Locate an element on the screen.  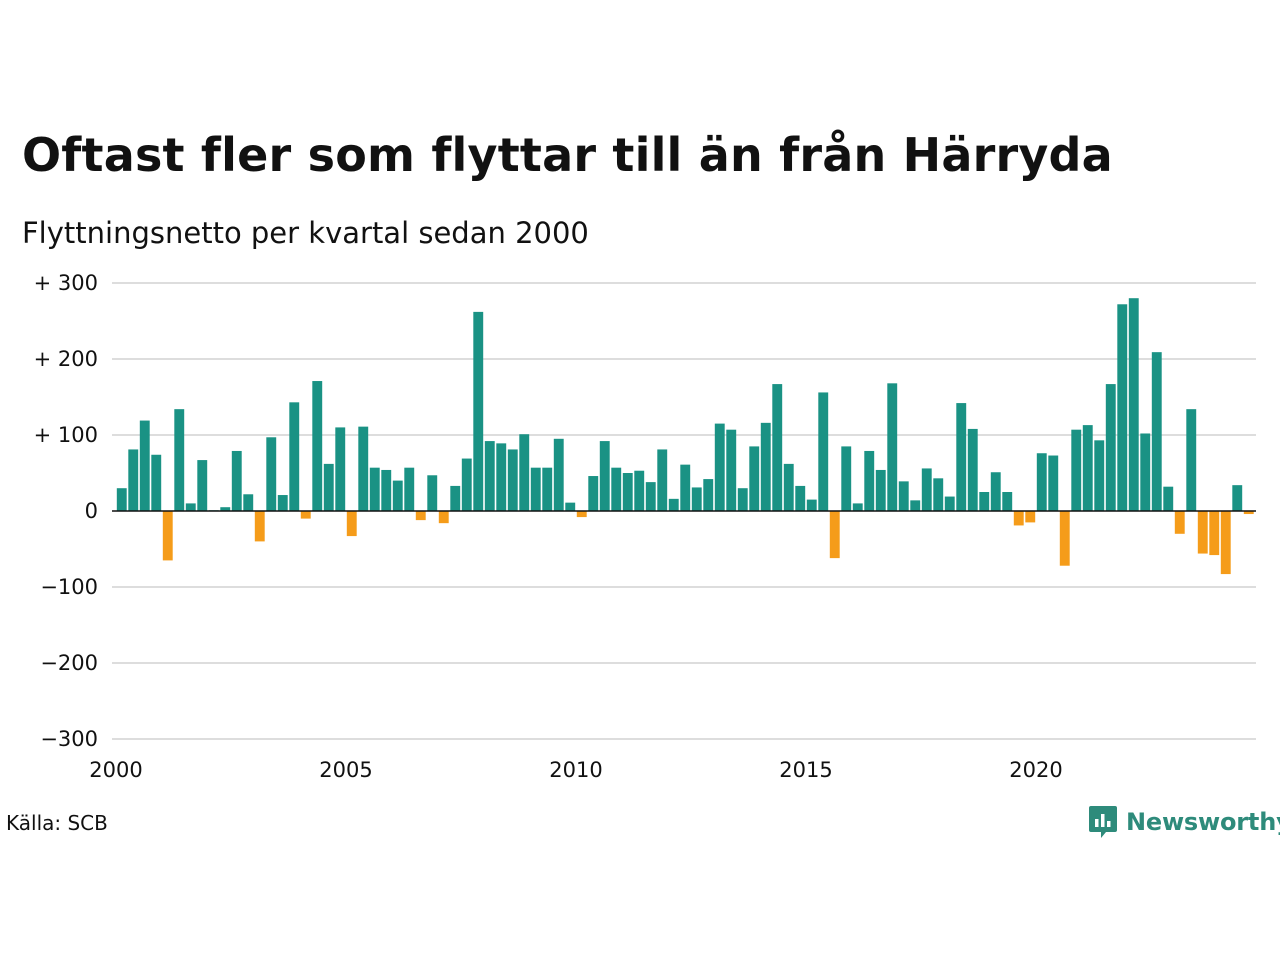
y-tick-label: −300 is located at coordinates (69, 739).